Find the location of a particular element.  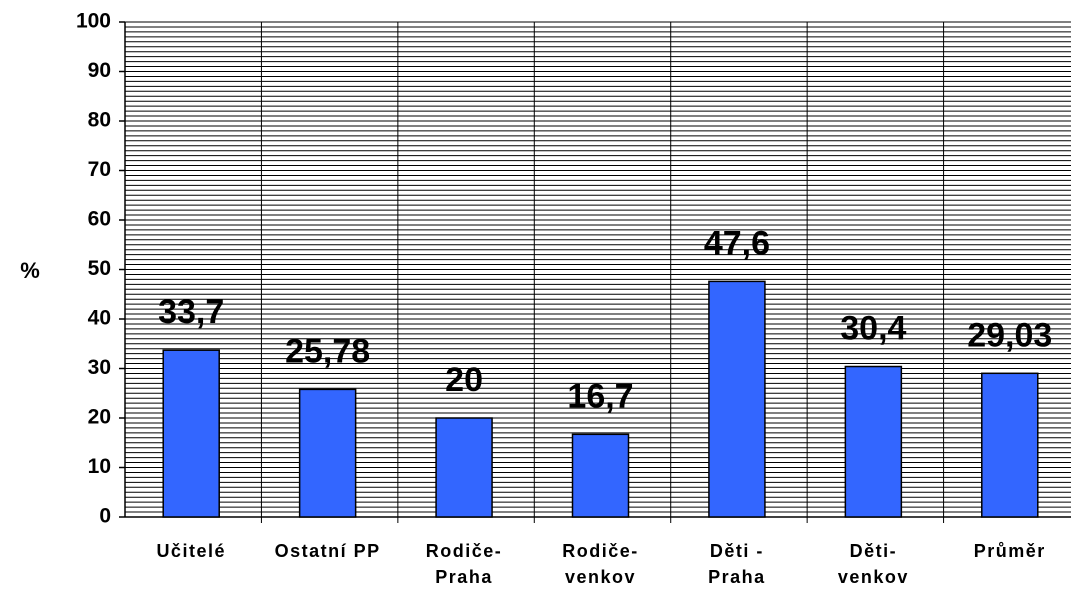

data-label: 30,4 is located at coordinates (873, 329).